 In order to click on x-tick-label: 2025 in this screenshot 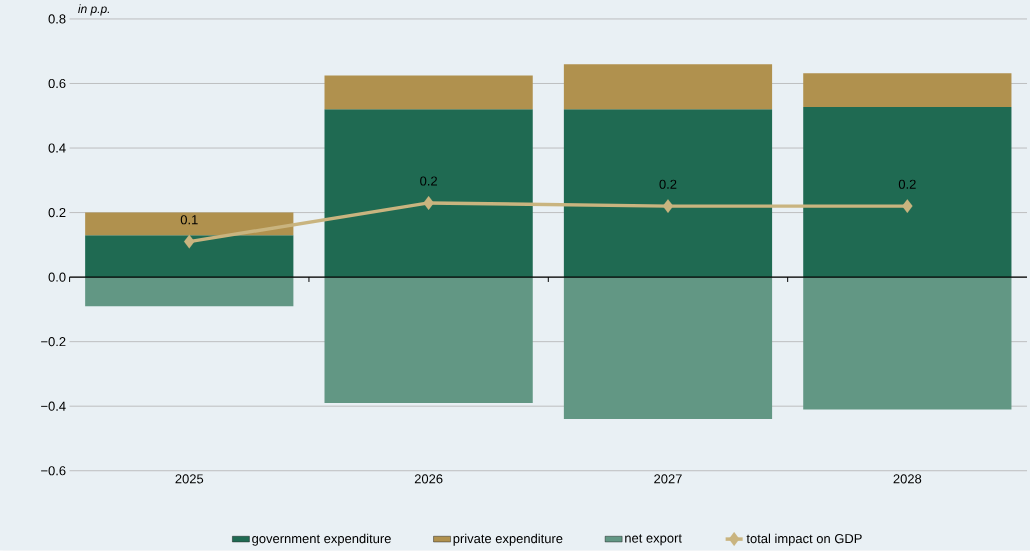, I will do `click(189, 479)`.